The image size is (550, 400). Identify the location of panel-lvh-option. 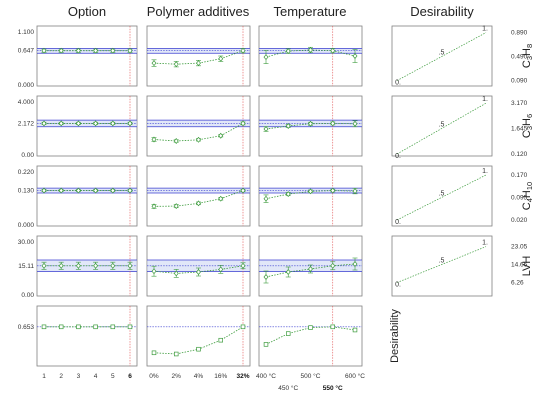
(87, 266).